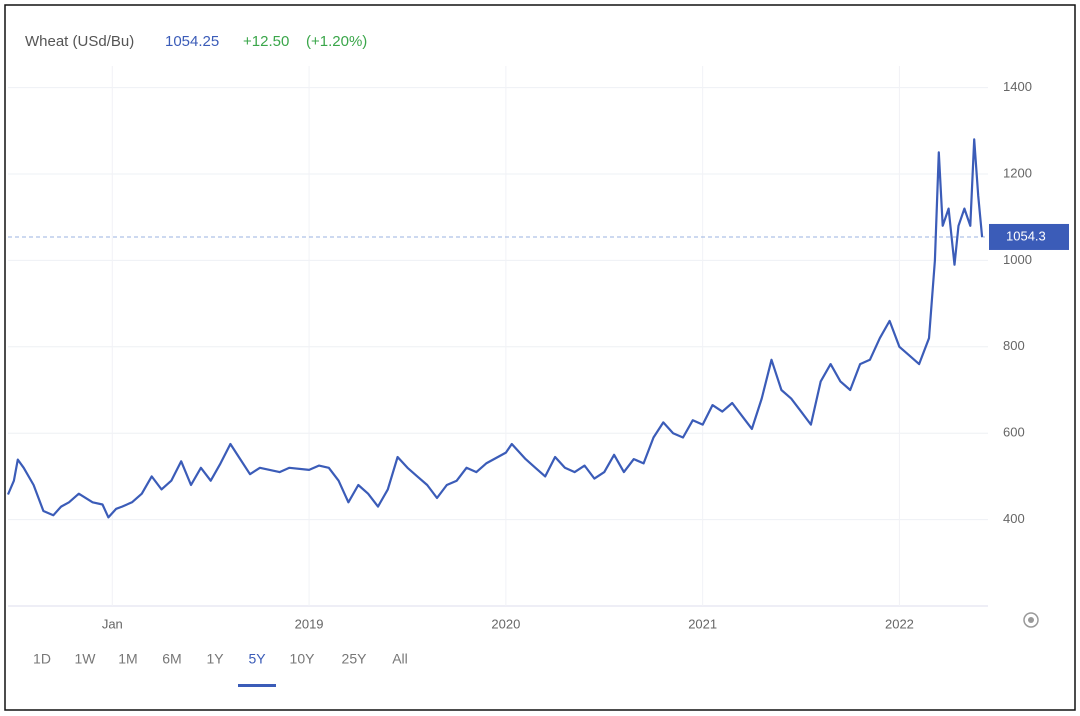 This screenshot has height=716, width=1080. I want to click on x-tick-label: Jan, so click(112, 623).